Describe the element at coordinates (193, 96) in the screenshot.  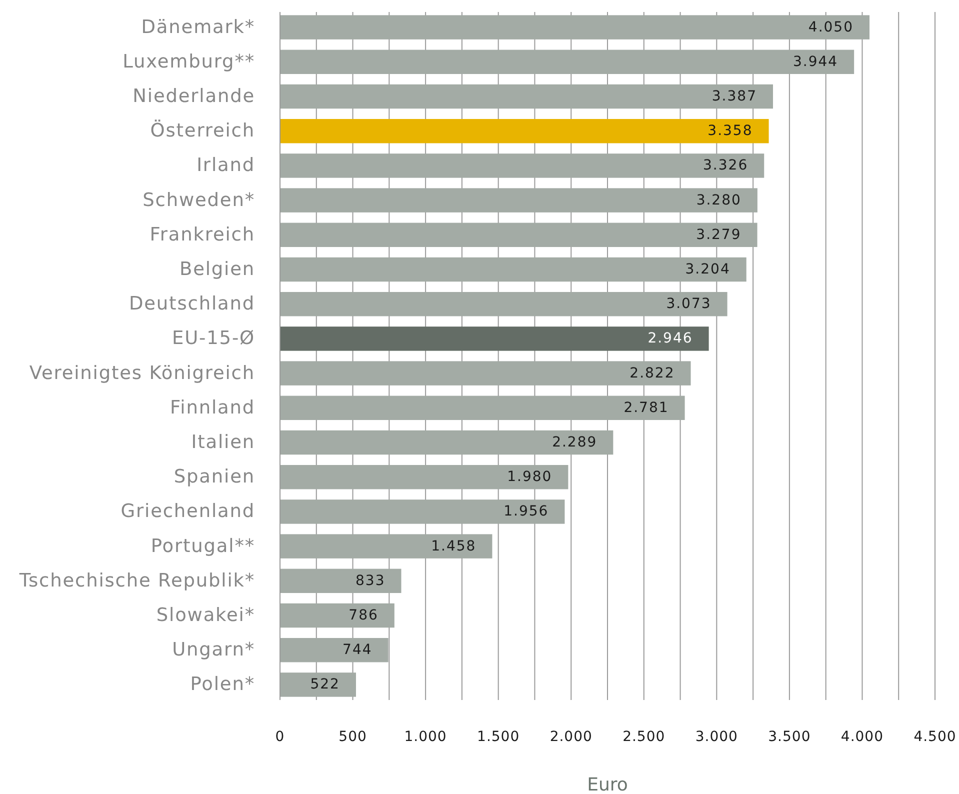
I see `y-tick-label: Niederlande` at that location.